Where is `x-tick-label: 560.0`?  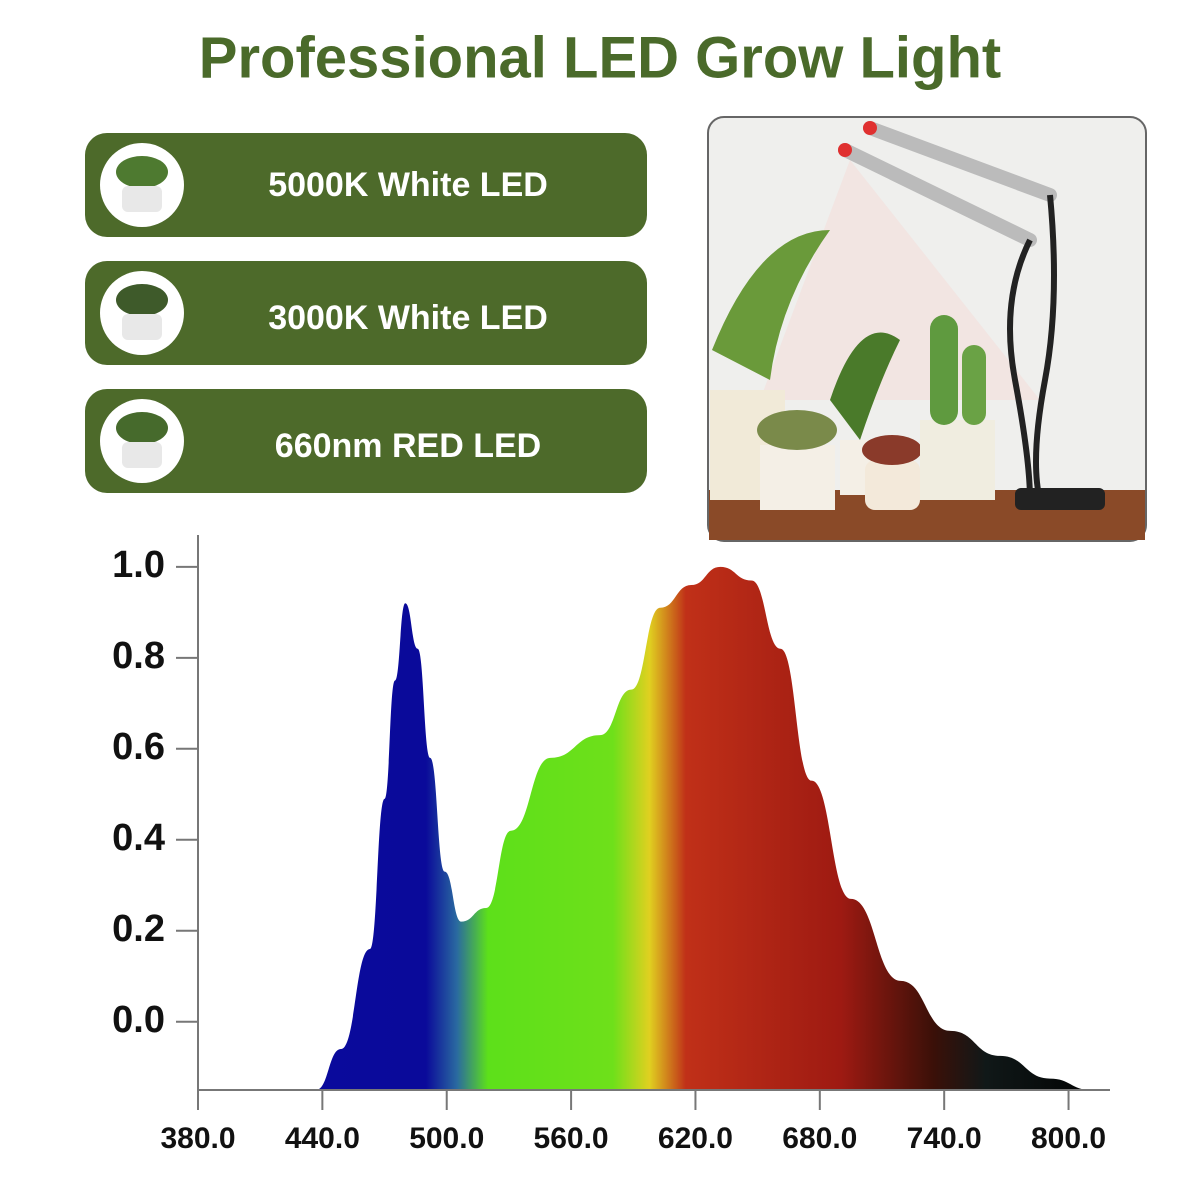 x-tick-label: 560.0 is located at coordinates (571, 1138).